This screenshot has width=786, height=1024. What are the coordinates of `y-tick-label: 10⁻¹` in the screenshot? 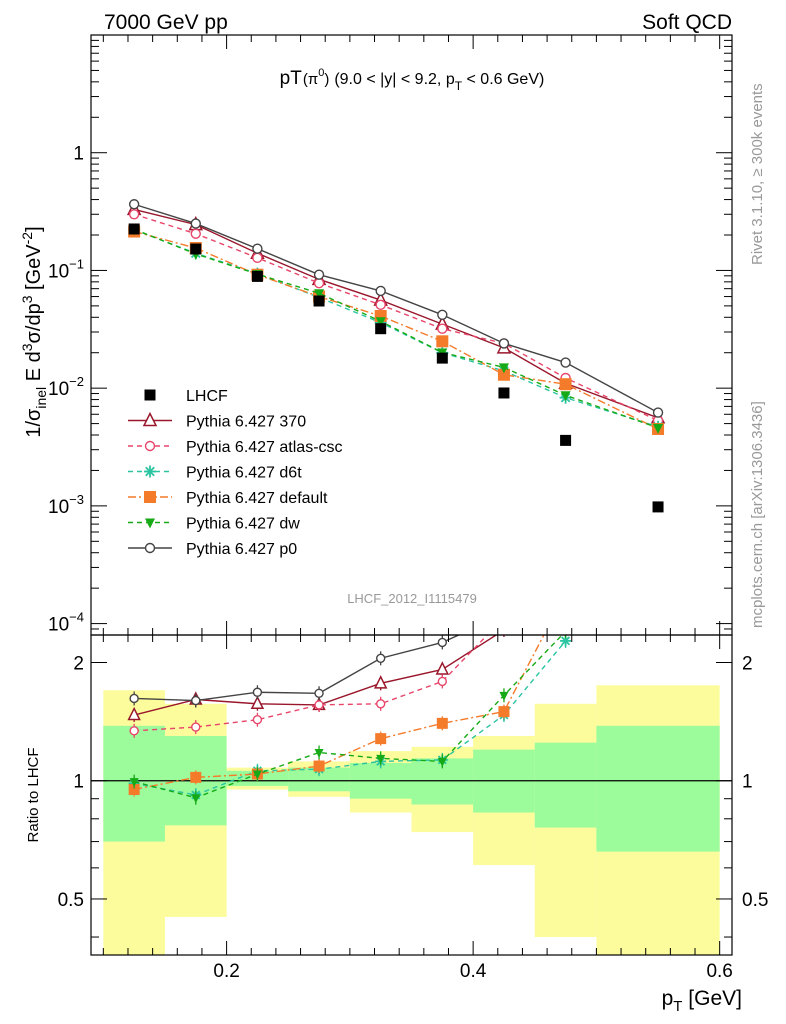 It's located at (66, 269).